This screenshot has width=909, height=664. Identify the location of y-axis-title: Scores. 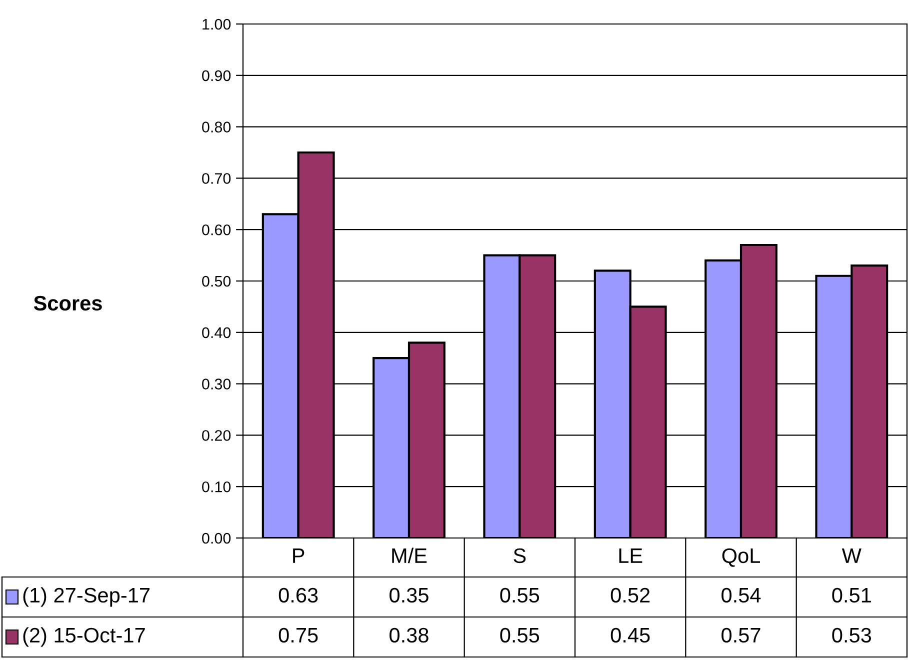
(68, 303).